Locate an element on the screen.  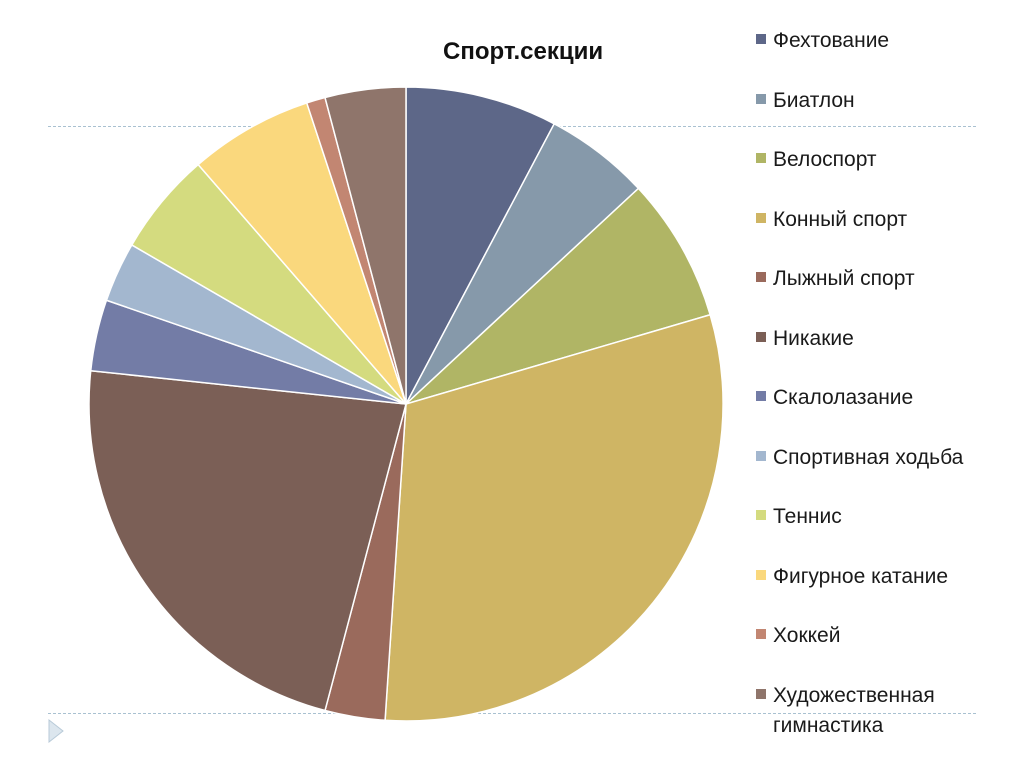
legend-label-10: Хоккей is located at coordinates (807, 635).